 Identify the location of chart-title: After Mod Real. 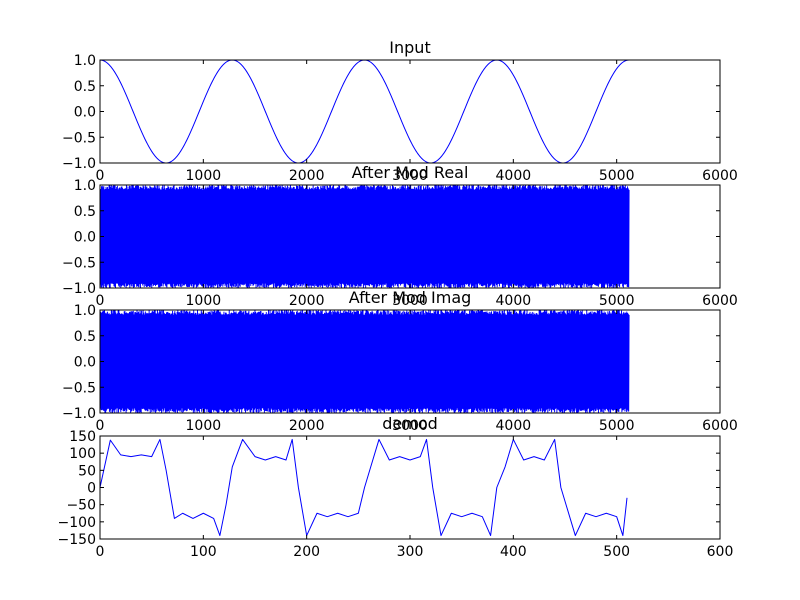
(410, 172).